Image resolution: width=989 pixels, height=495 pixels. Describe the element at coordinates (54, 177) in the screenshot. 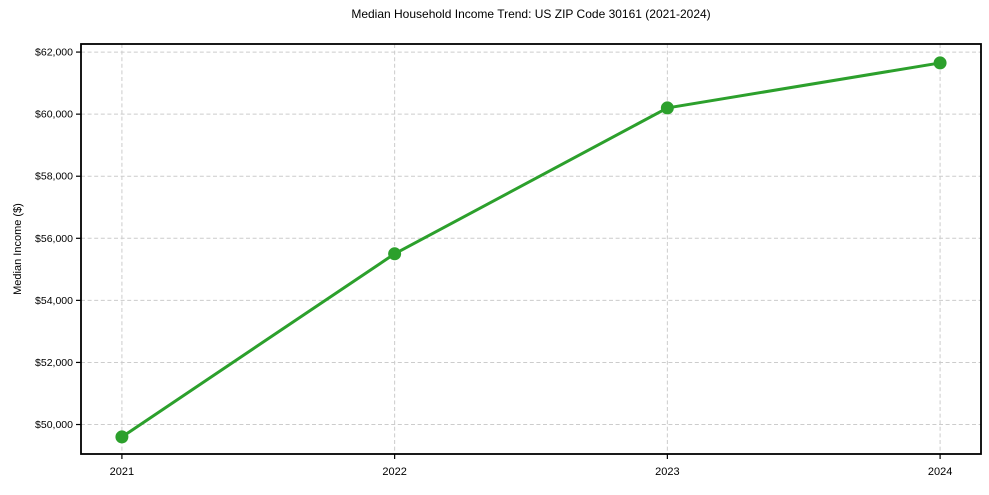

I see `y-tick-label: $58,000` at that location.